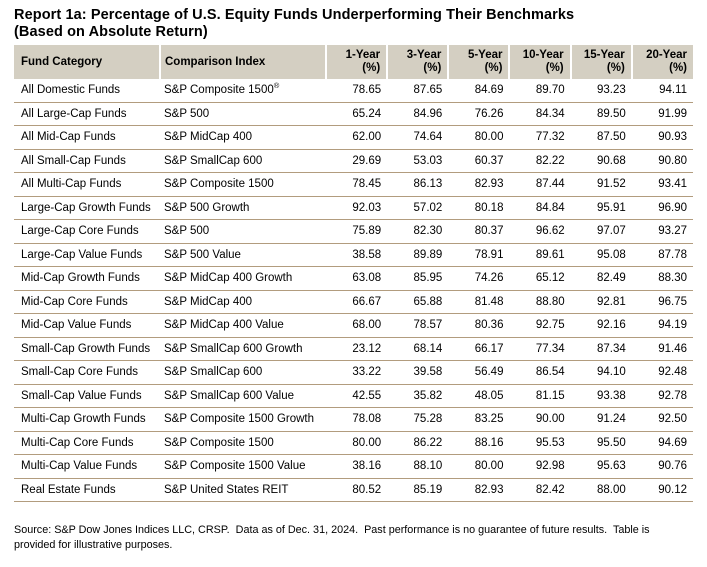 The height and width of the screenshot is (567, 707). Describe the element at coordinates (87, 419) in the screenshot. I see `fund-category-cell: Multi-Cap Growth Funds` at that location.